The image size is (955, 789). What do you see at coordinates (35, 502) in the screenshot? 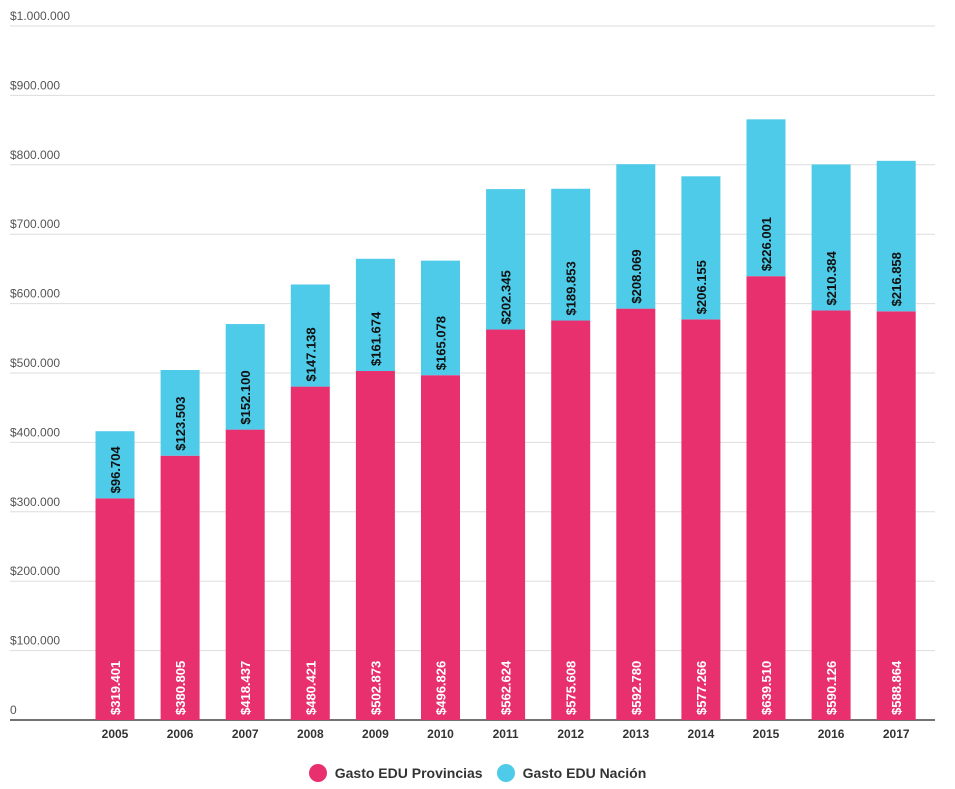
I see `y-tick-label: $300.000` at bounding box center [35, 502].